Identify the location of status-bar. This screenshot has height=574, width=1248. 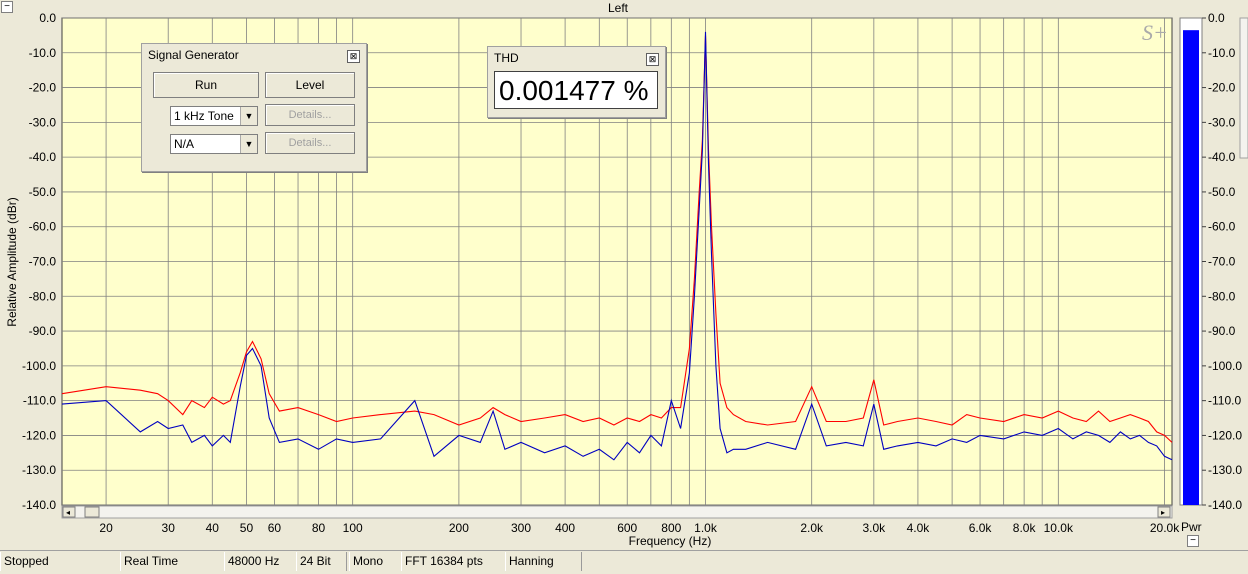
(624, 562).